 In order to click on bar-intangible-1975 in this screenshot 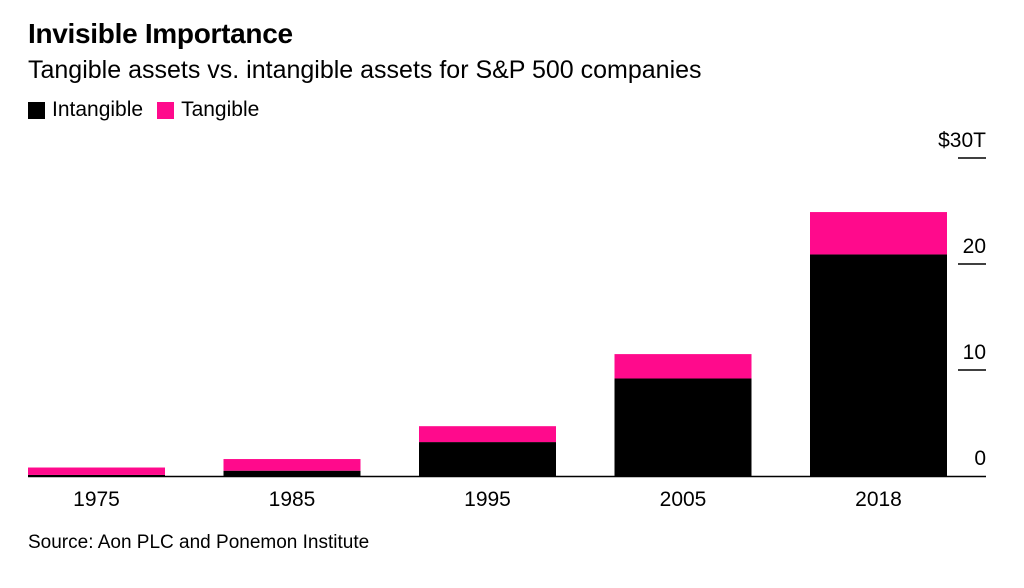, I will do `click(96, 475)`.